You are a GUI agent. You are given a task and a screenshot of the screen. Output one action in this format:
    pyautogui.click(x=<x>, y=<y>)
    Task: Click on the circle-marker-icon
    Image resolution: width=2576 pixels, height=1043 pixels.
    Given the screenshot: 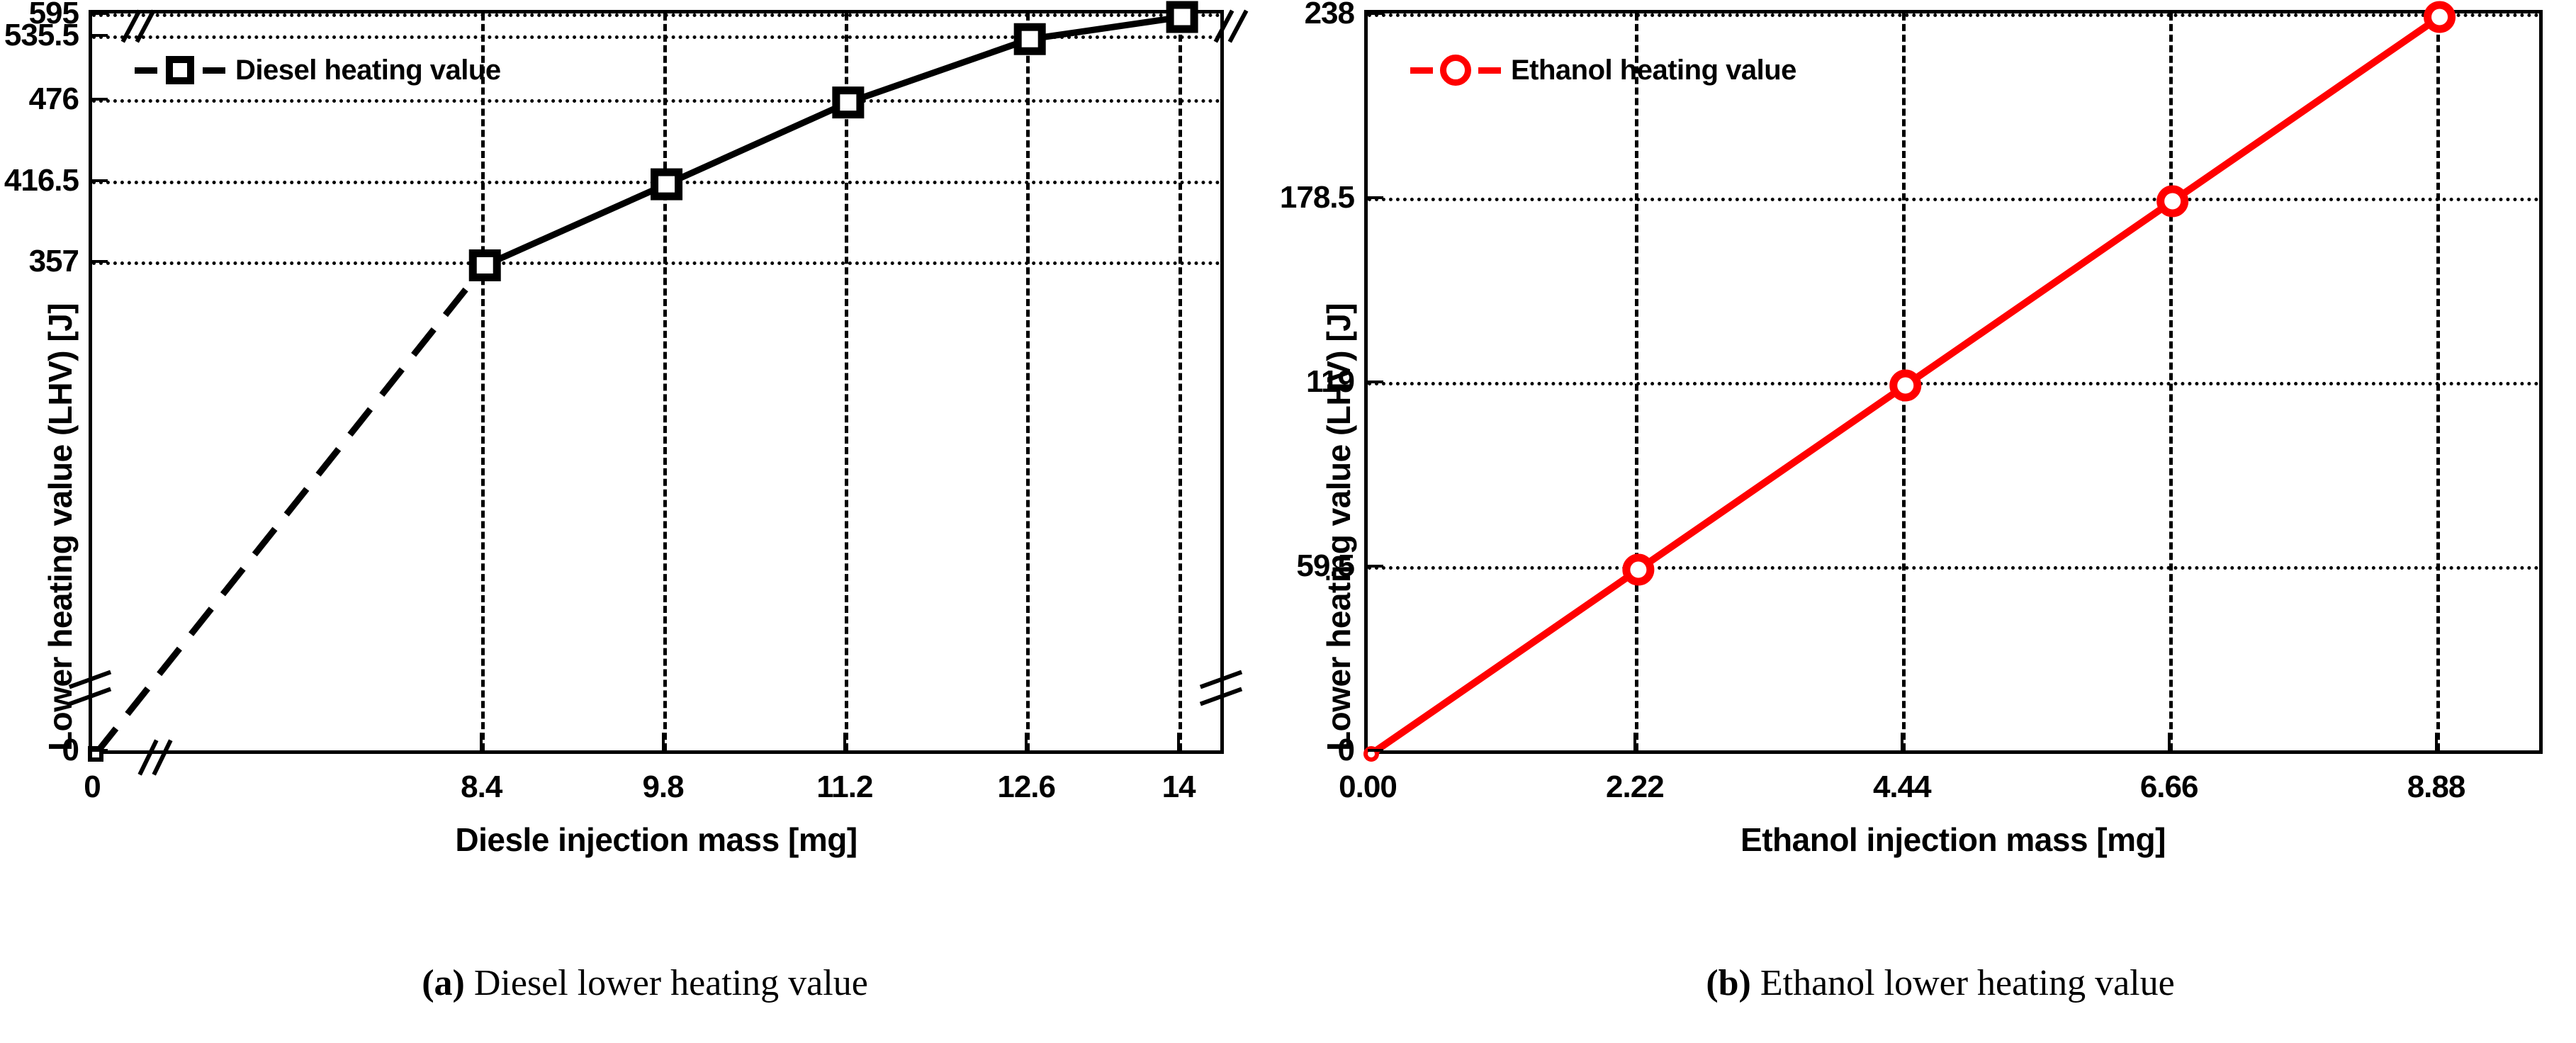 What is the action you would take?
    pyautogui.click(x=1455, y=70)
    